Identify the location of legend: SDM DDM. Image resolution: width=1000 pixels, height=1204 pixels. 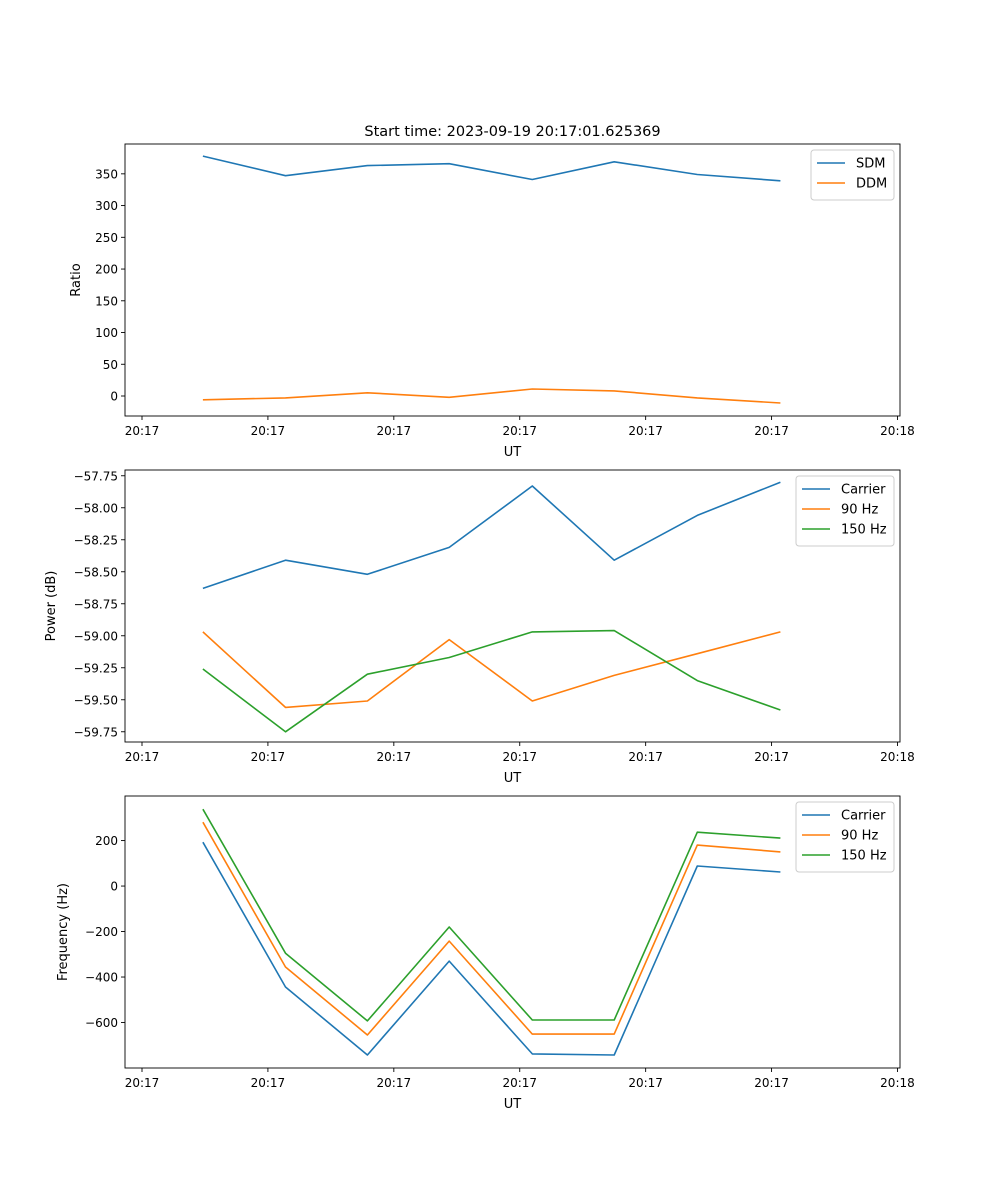
(852, 175).